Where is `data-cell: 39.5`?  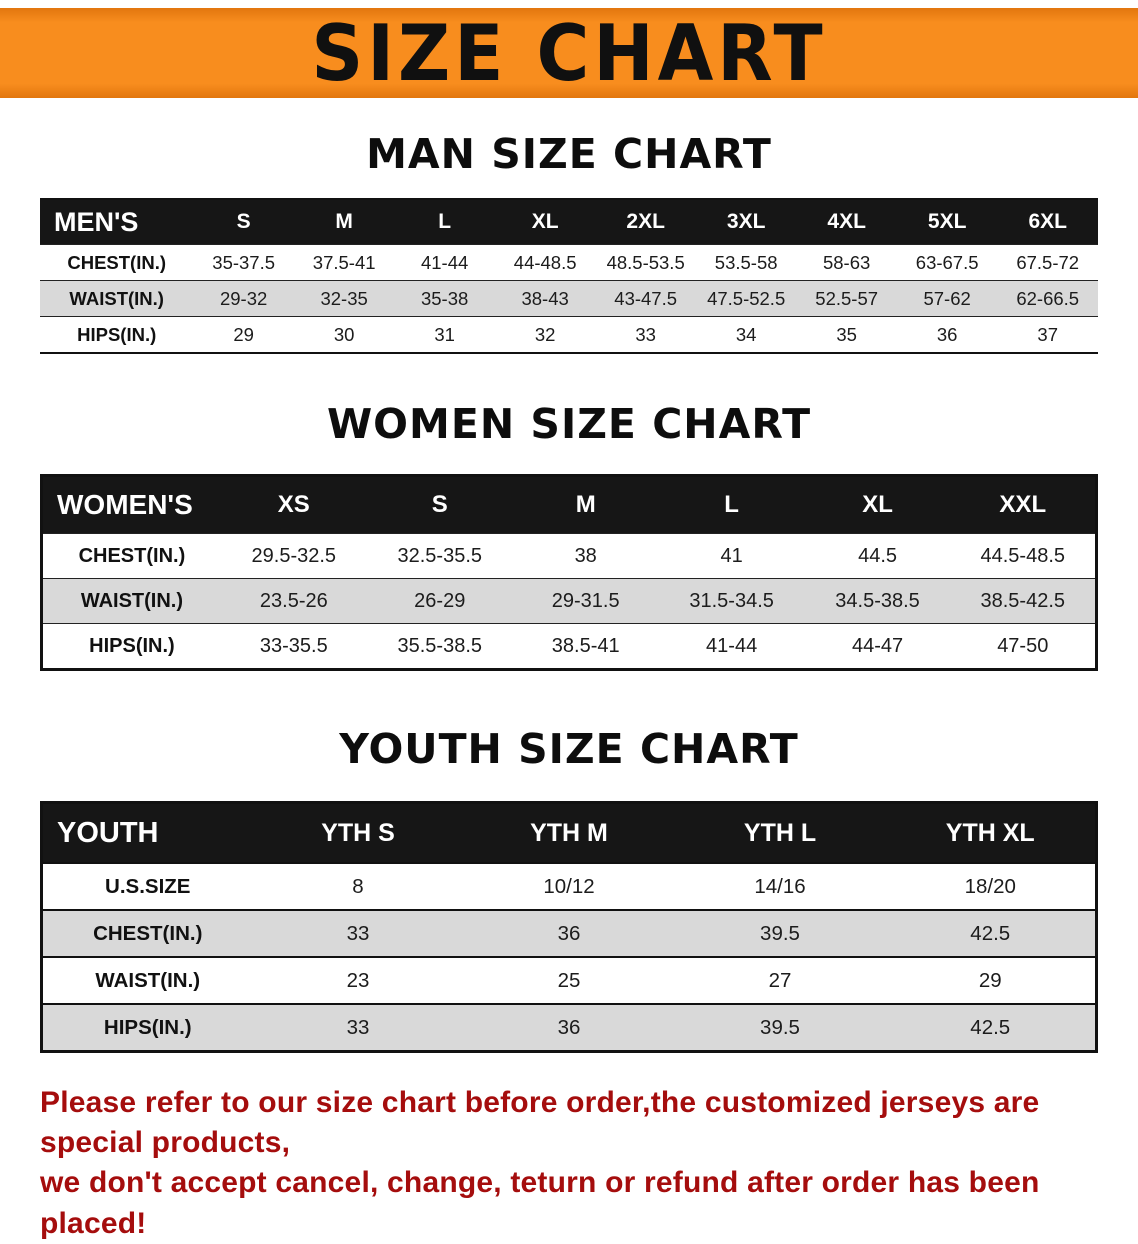
data-cell: 39.5 is located at coordinates (780, 1028).